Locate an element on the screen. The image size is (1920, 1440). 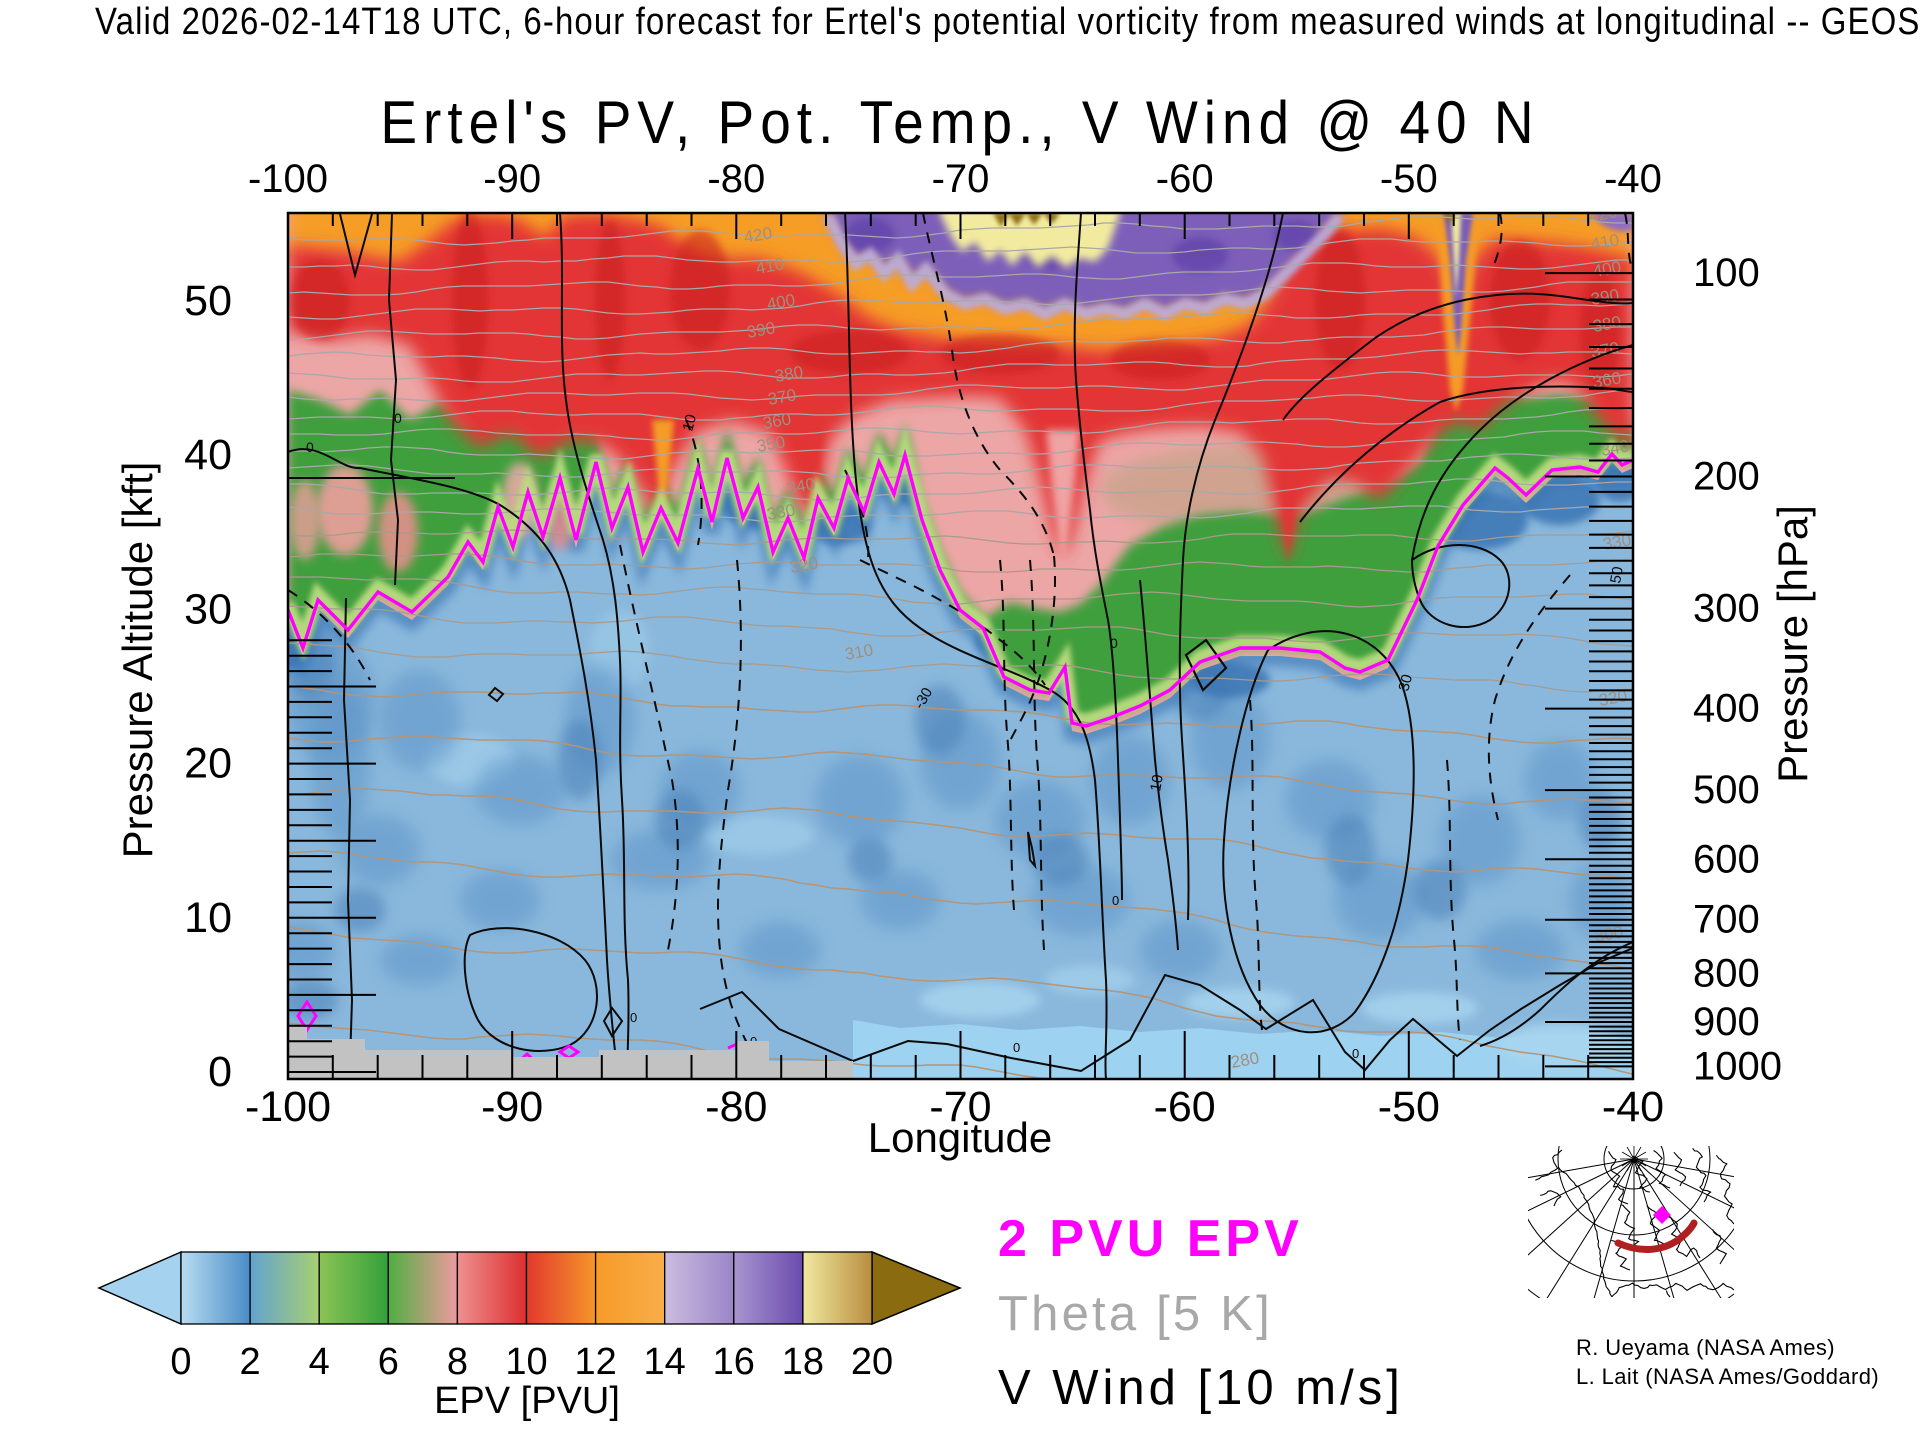
svg-text: 310 is located at coordinates (858, 652).